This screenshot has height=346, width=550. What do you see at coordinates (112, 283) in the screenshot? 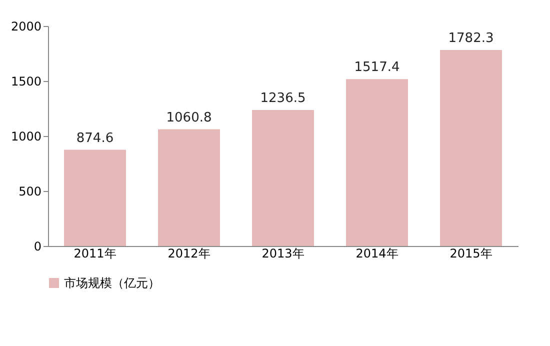
I see `legend-label: 市场规模（亿元）` at bounding box center [112, 283].